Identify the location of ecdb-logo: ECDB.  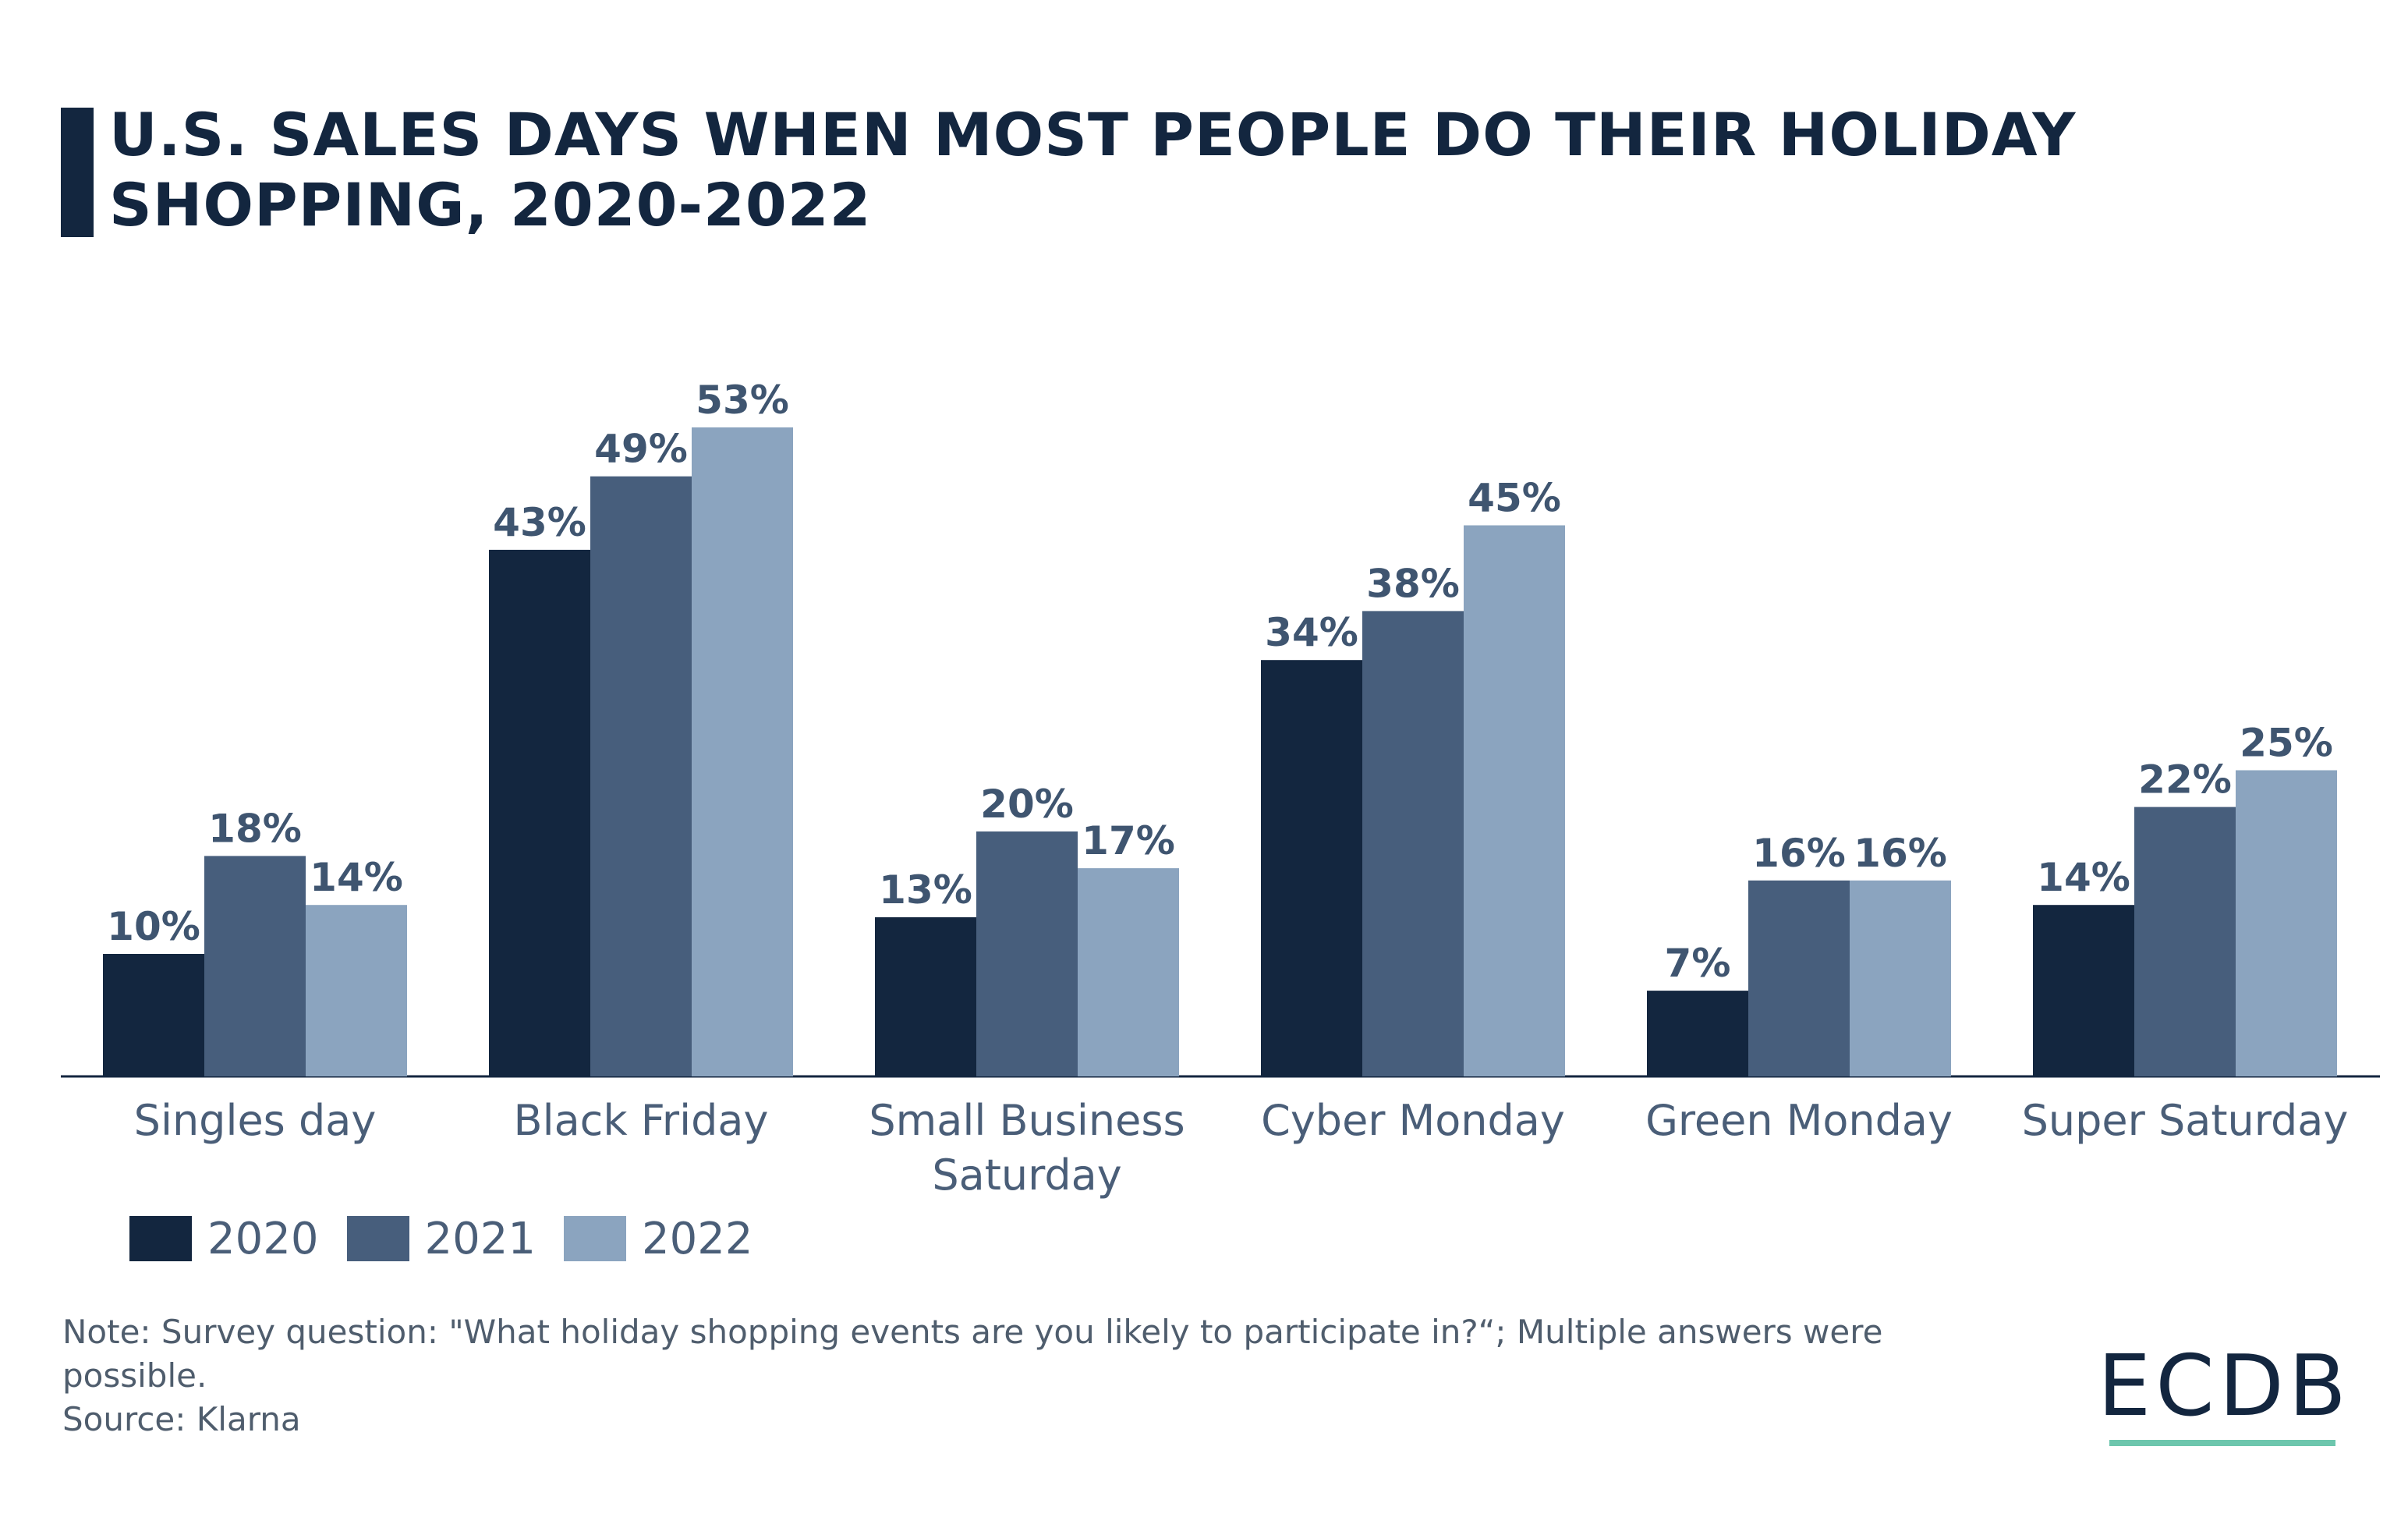
(2222, 1394).